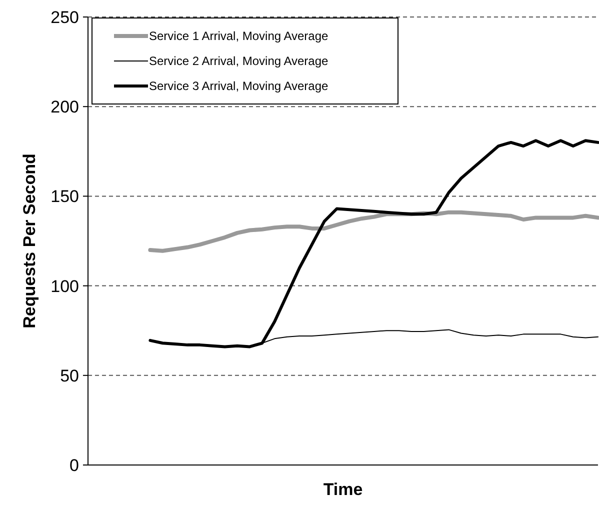 Image resolution: width=599 pixels, height=505 pixels. I want to click on y-tick-label: 100, so click(64, 286).